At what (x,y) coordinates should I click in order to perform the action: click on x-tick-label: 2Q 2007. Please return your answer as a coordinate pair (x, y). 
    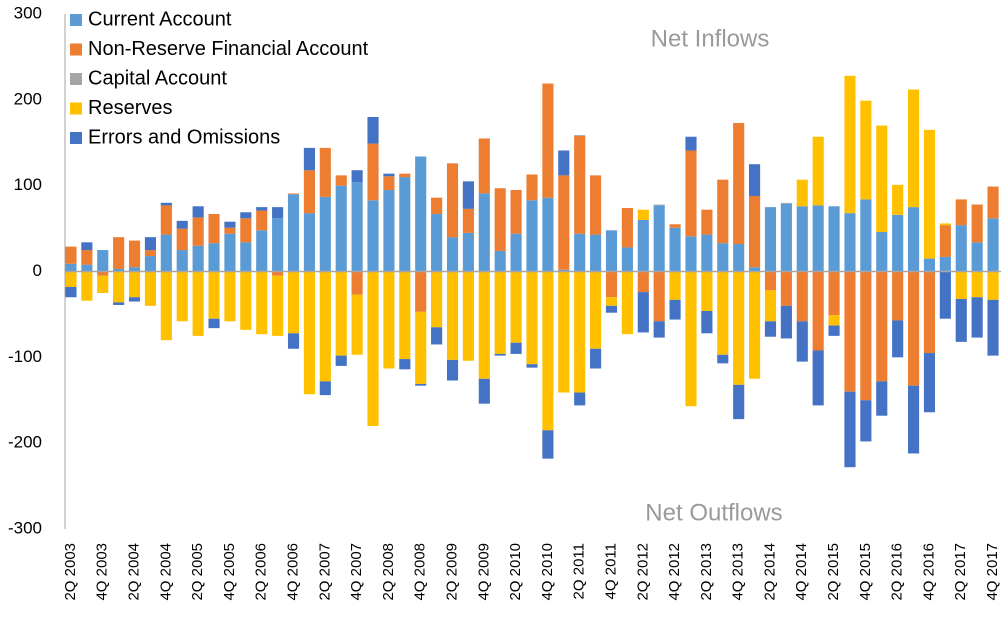
    Looking at the image, I should click on (324, 572).